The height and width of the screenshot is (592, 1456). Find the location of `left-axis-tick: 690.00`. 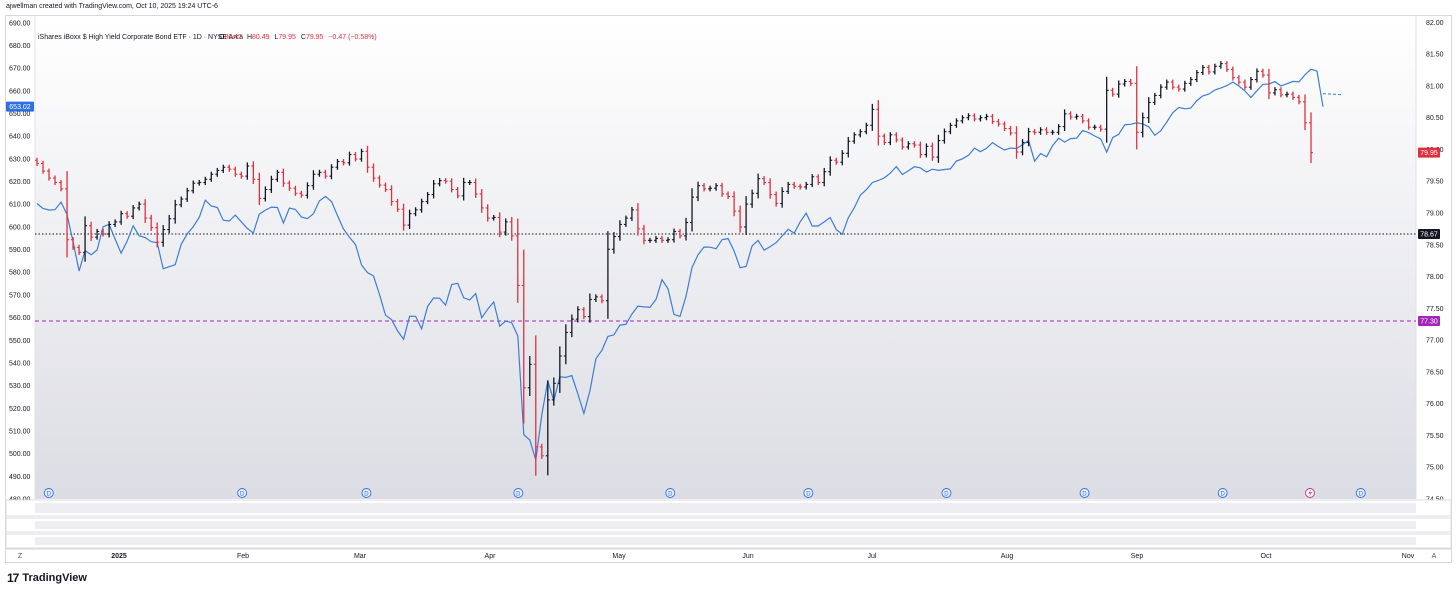

left-axis-tick: 690.00 is located at coordinates (20, 23).